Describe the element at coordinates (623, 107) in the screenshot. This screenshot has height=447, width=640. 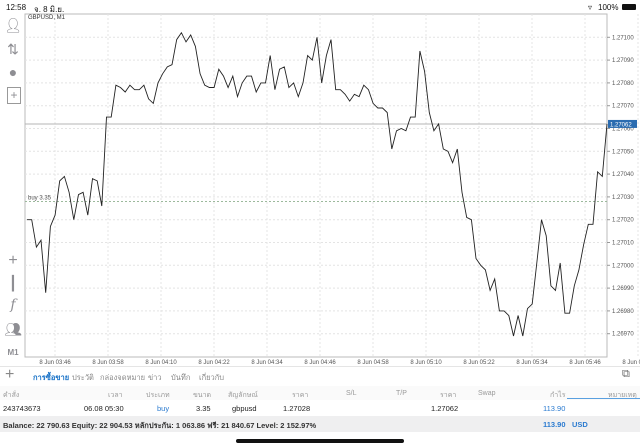
I see `y-tick-label: 1.27070` at that location.